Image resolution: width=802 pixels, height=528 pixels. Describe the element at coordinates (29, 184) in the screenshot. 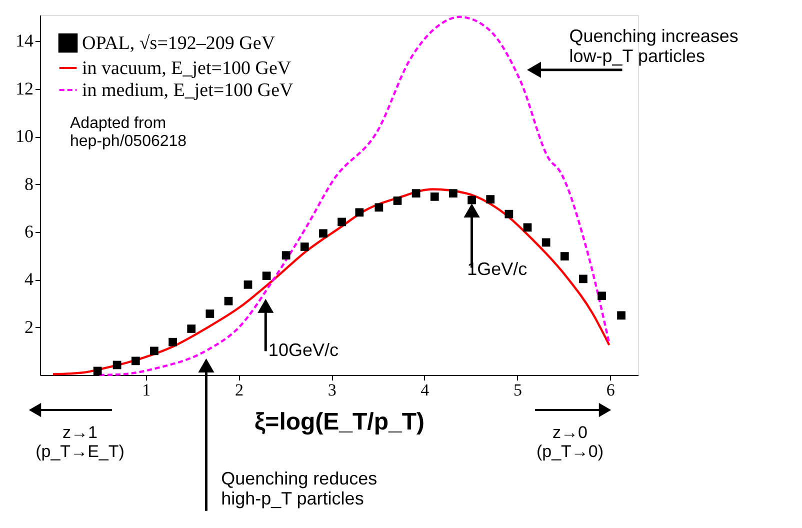

I see `y-tick-label: 8` at that location.